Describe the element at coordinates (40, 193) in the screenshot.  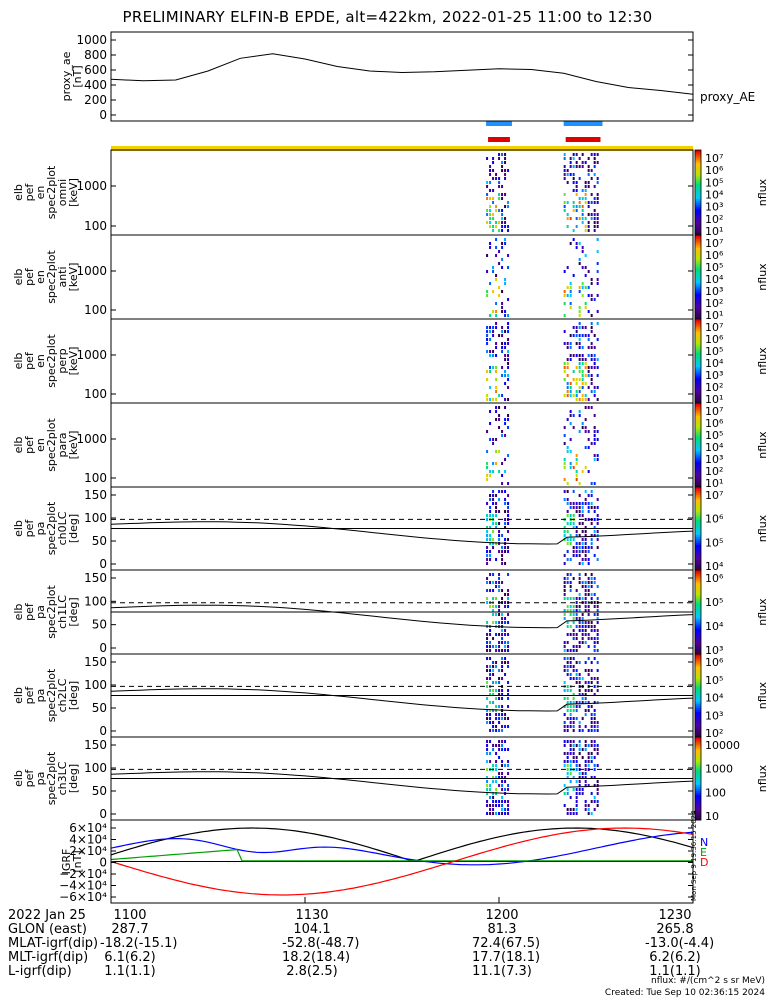
I see `panel-omni-ylabel-2: en` at that location.